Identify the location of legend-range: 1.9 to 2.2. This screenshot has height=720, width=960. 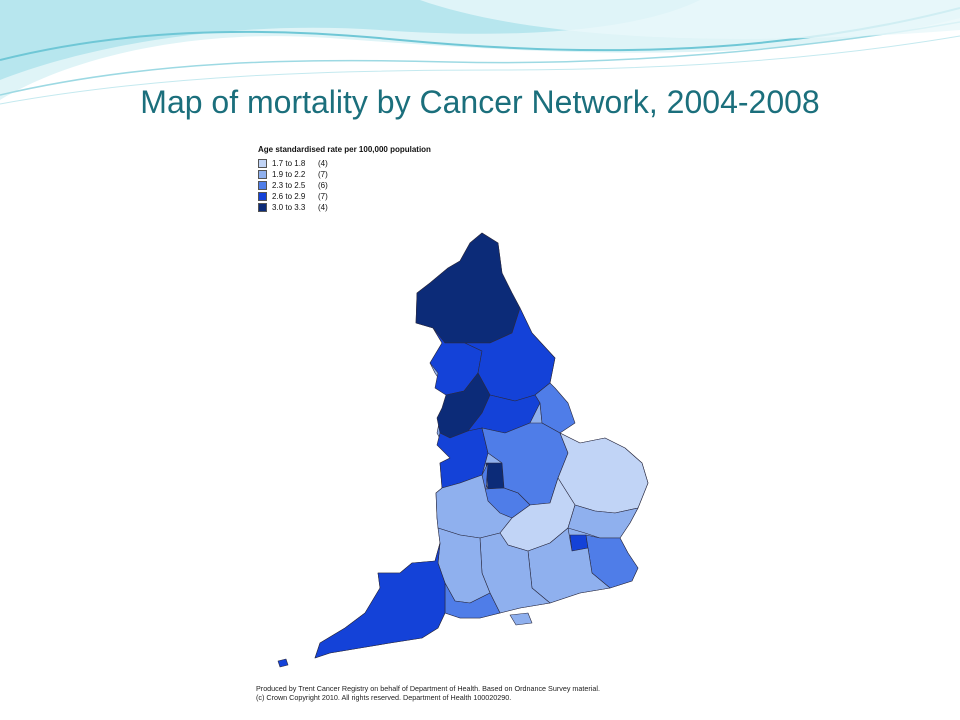
(289, 174).